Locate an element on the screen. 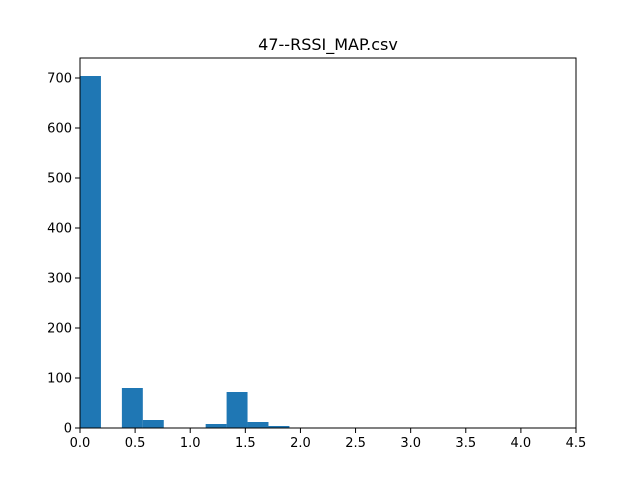 This screenshot has height=484, width=640. y-tick-label-2: 200 is located at coordinates (59, 329).